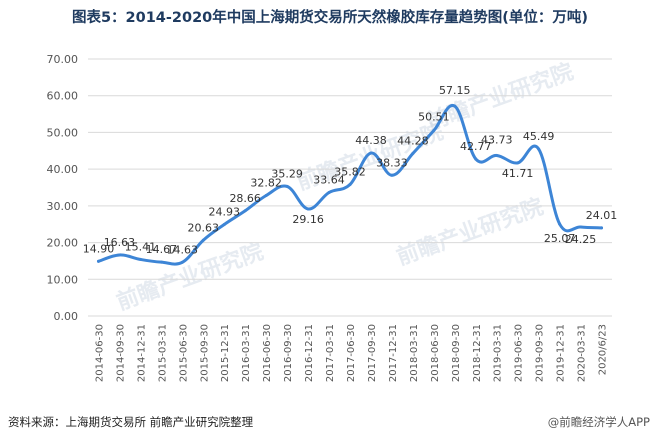  Describe the element at coordinates (602, 215) in the screenshot. I see `data-label: 24.01` at that location.